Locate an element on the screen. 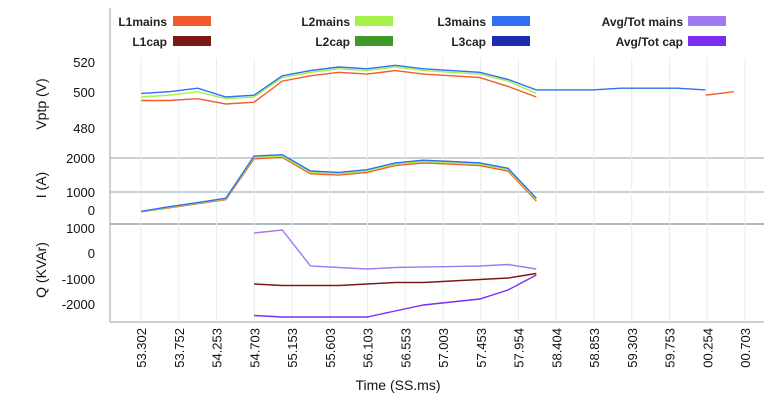 The width and height of the screenshot is (764, 401). x-tick-label-7: 56.103 is located at coordinates (368, 348).